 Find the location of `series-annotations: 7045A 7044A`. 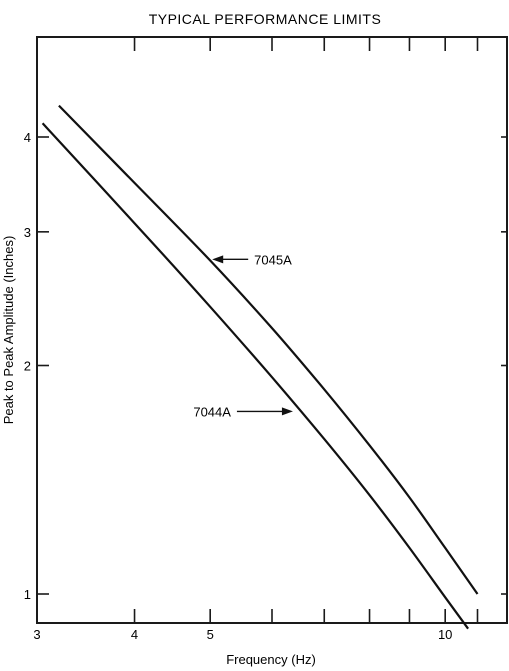

series-annotations: 7045A 7044A is located at coordinates (243, 335).